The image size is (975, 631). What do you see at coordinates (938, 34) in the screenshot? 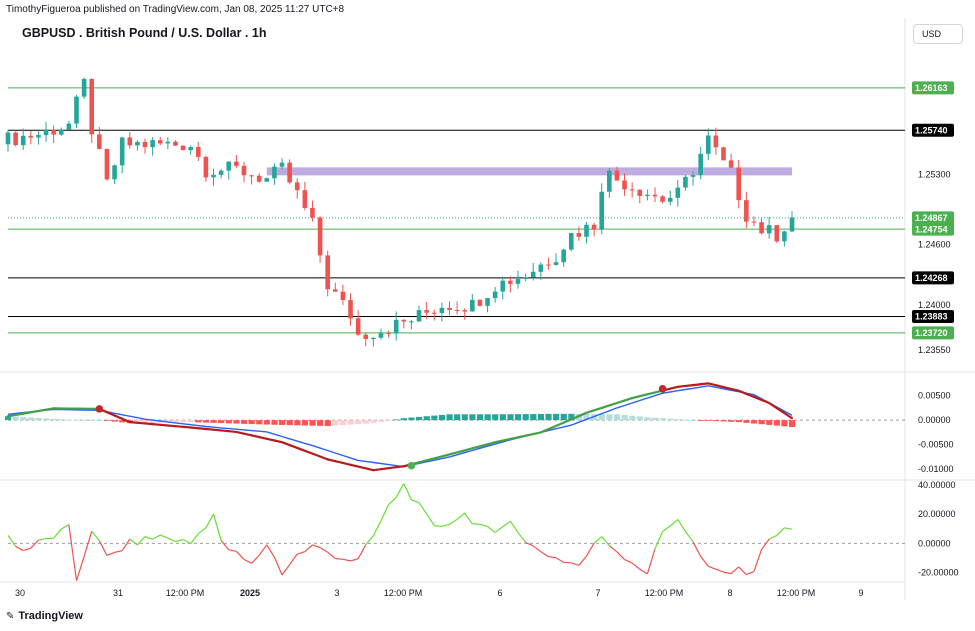
I see `currency-button: USD` at bounding box center [938, 34].